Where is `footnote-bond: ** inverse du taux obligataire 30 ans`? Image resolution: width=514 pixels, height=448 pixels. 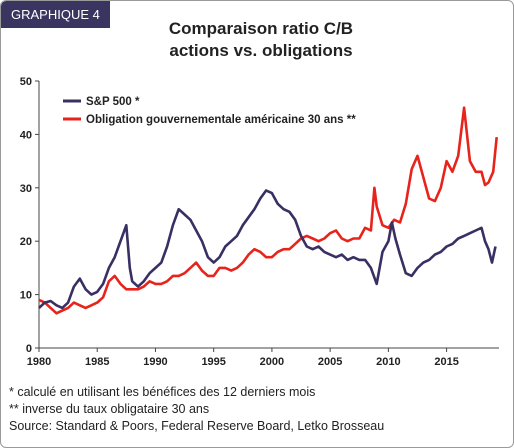 footnote-bond: ** inverse du taux obligataire 30 ans is located at coordinates (109, 409).